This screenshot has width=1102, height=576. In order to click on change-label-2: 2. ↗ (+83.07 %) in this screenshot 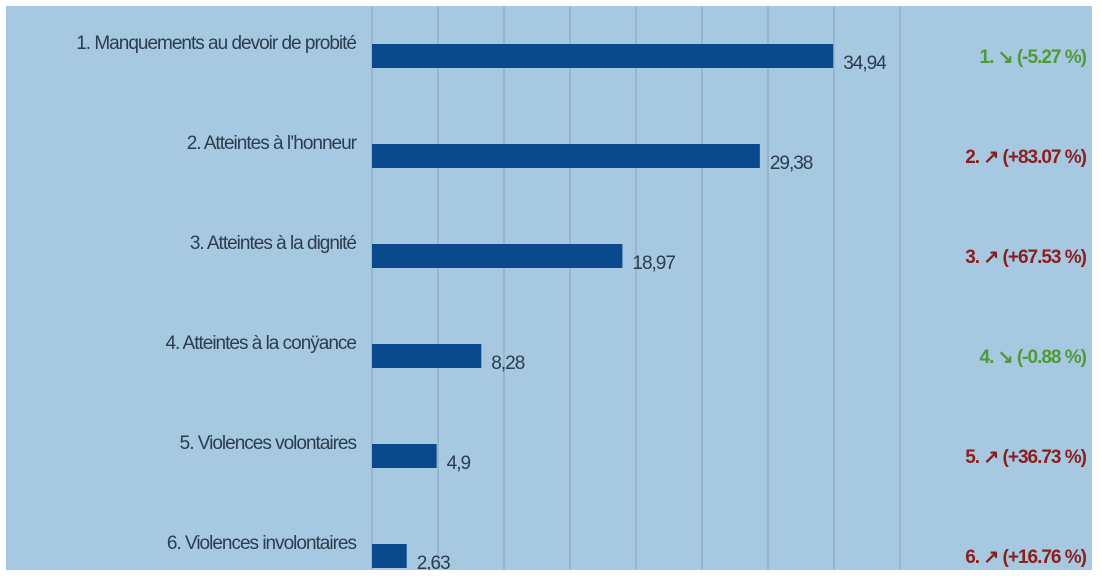, I will do `click(1025, 157)`.